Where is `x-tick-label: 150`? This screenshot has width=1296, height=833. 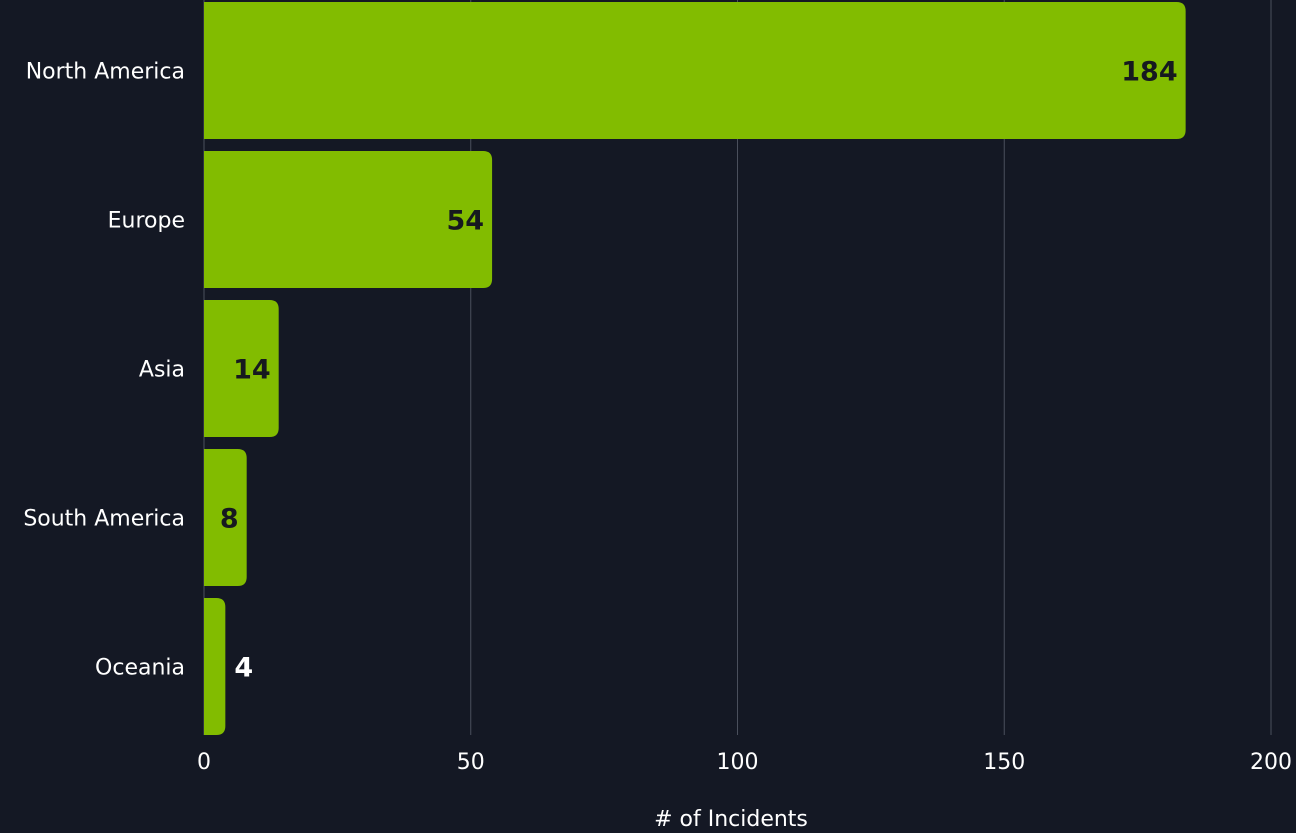
x-tick-label: 150 is located at coordinates (1004, 762).